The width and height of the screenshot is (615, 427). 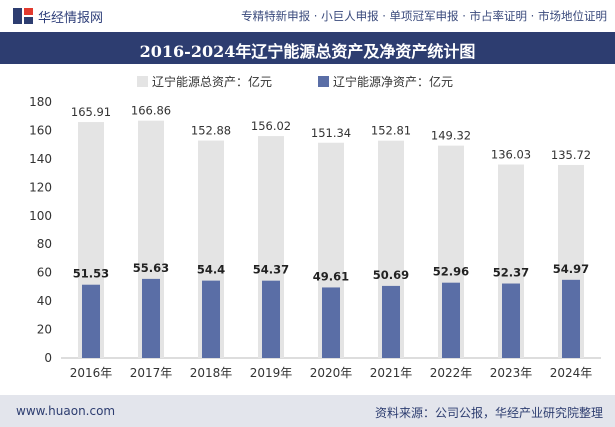 I want to click on legend-label-total: 辽宁能源总资产：亿元, so click(x=212, y=81).